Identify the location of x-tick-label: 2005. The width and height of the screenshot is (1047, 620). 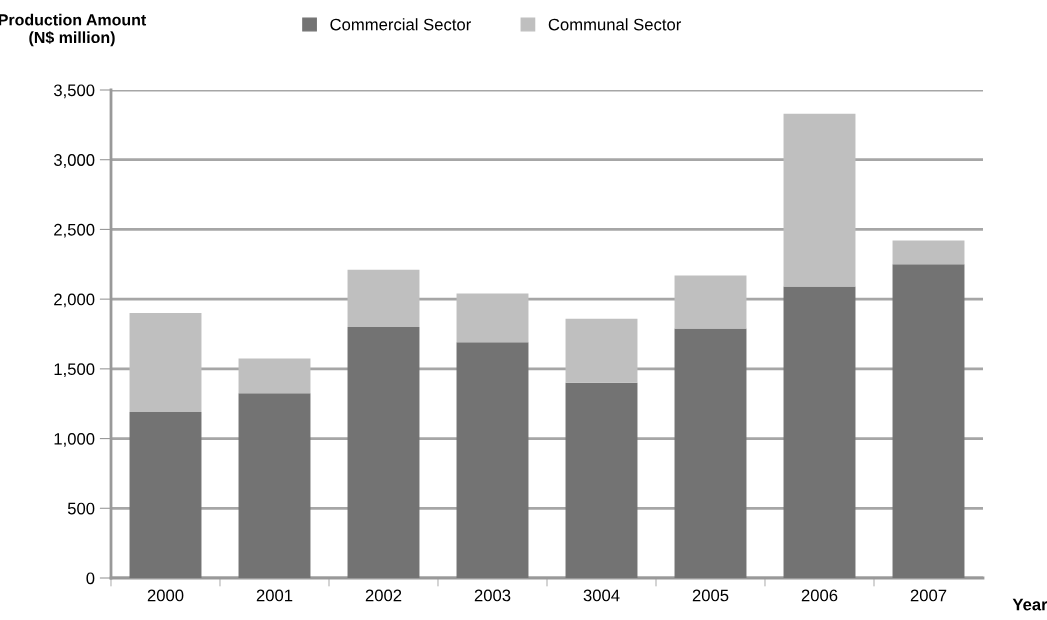
(710, 595).